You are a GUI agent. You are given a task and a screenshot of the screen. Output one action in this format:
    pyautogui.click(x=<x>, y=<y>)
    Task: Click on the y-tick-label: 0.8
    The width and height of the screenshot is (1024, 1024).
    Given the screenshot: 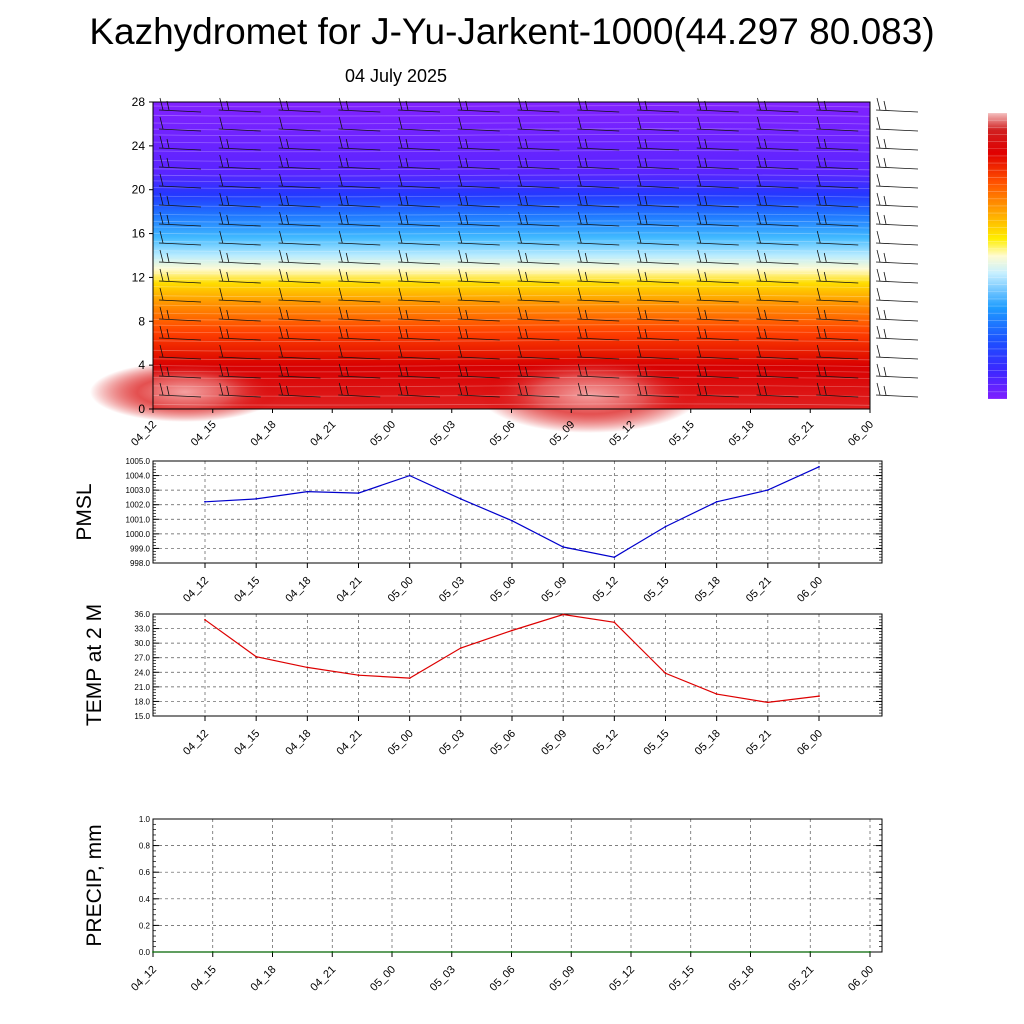 What is the action you would take?
    pyautogui.click(x=145, y=846)
    